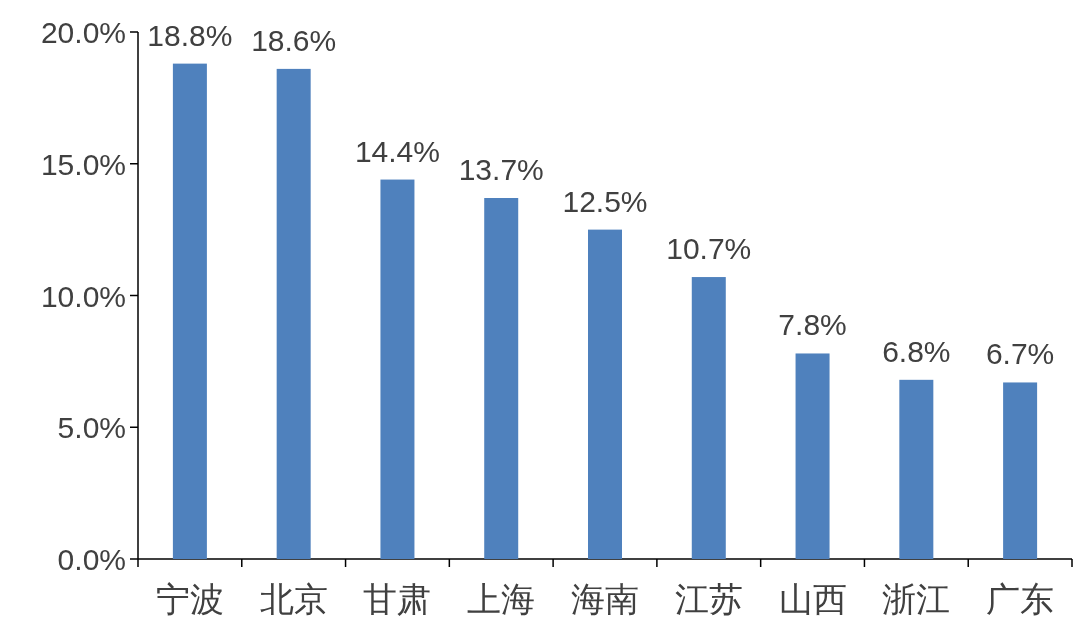 The height and width of the screenshot is (636, 1080). What do you see at coordinates (83, 296) in the screenshot?
I see `y-tick-label: 10.0%` at bounding box center [83, 296].